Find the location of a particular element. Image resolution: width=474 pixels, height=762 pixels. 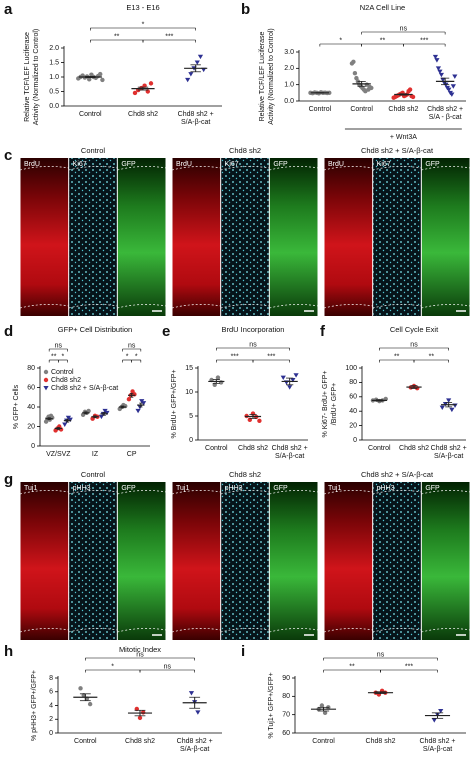

legend-label: Chd8 sh2 + S/A-β-cat is located at coordinates (84, 388).